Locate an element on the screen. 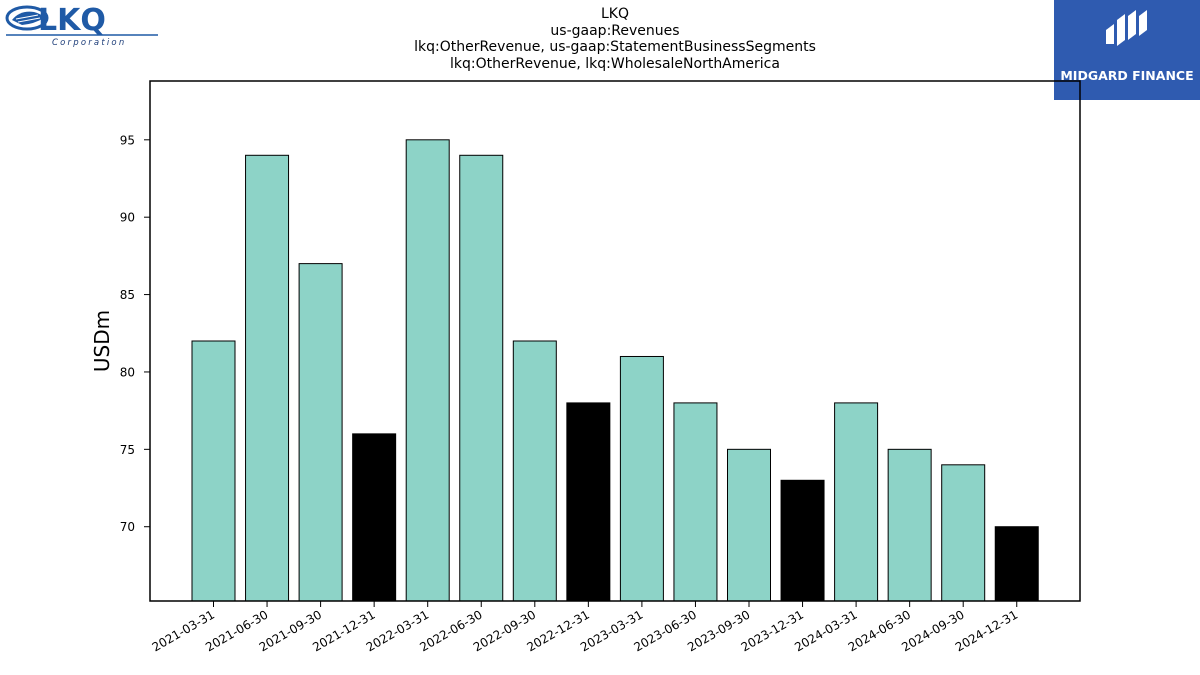 The width and height of the screenshot is (1200, 675). y-tick-label: 85 is located at coordinates (127, 295).